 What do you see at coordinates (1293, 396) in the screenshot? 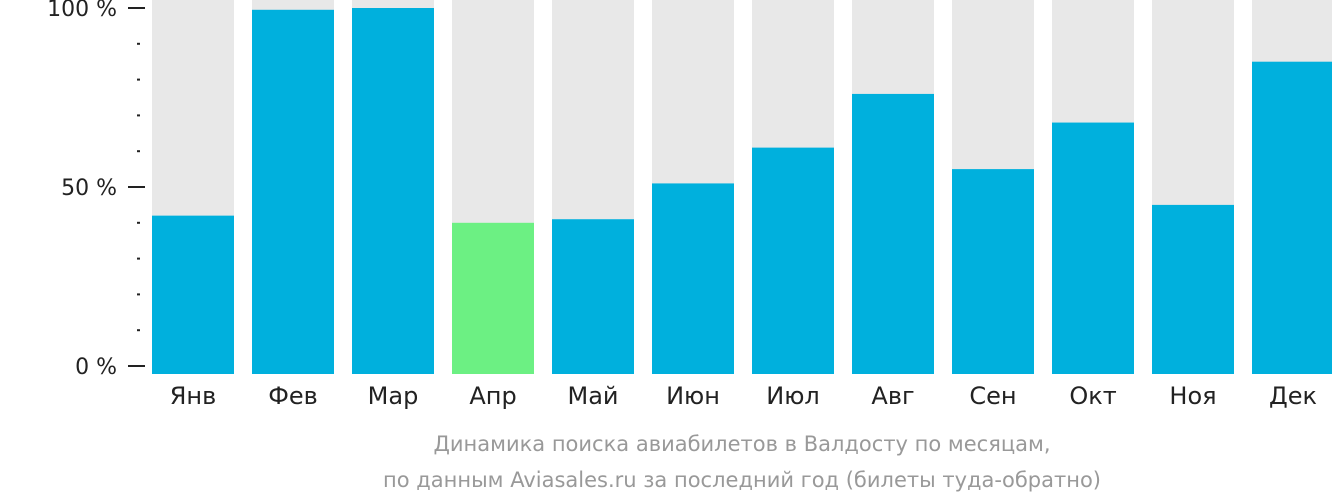
I see `x-tick-label: Дек` at bounding box center [1293, 396].